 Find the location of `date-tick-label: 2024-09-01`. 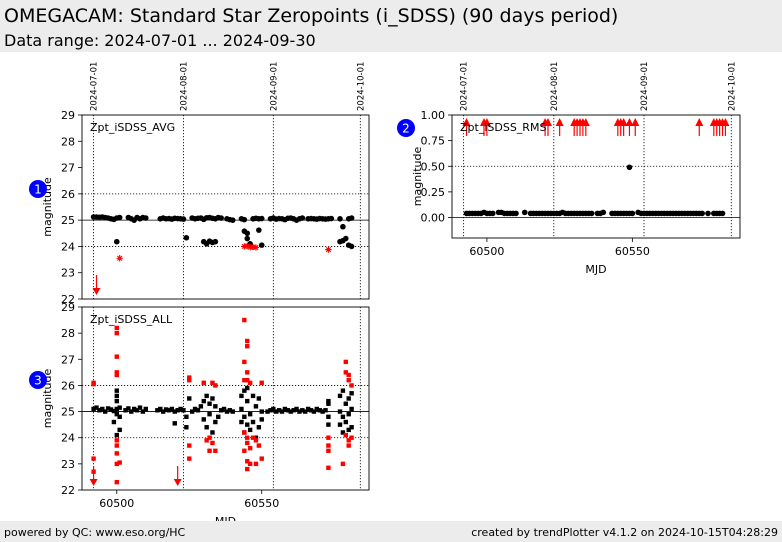

date-tick-label: 2024-09-01 is located at coordinates (645, 86).